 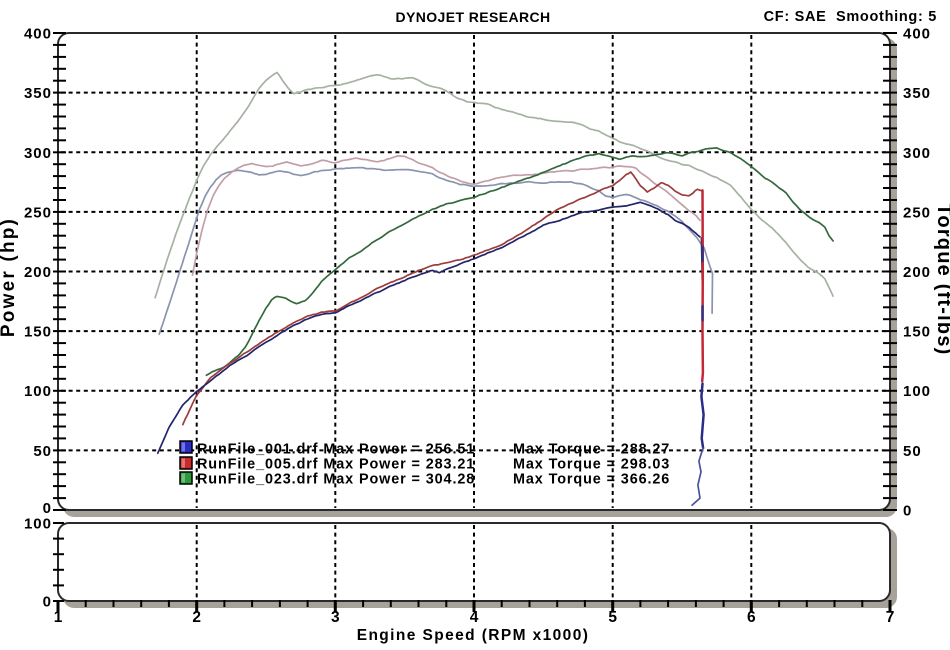 What do you see at coordinates (941, 279) in the screenshot?
I see `svg-text: Torque (ft-lbs)` at bounding box center [941, 279].